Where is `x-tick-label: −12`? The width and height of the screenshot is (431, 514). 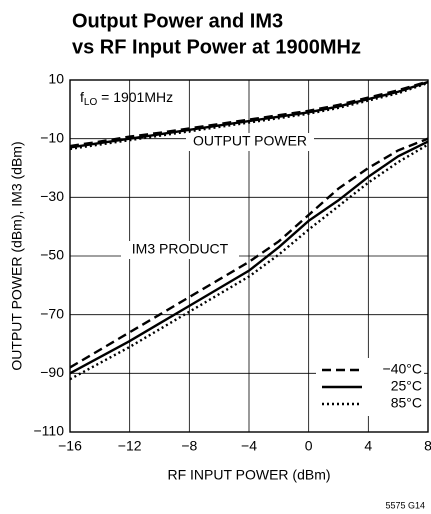
x-tick-label: −12 is located at coordinates (130, 446).